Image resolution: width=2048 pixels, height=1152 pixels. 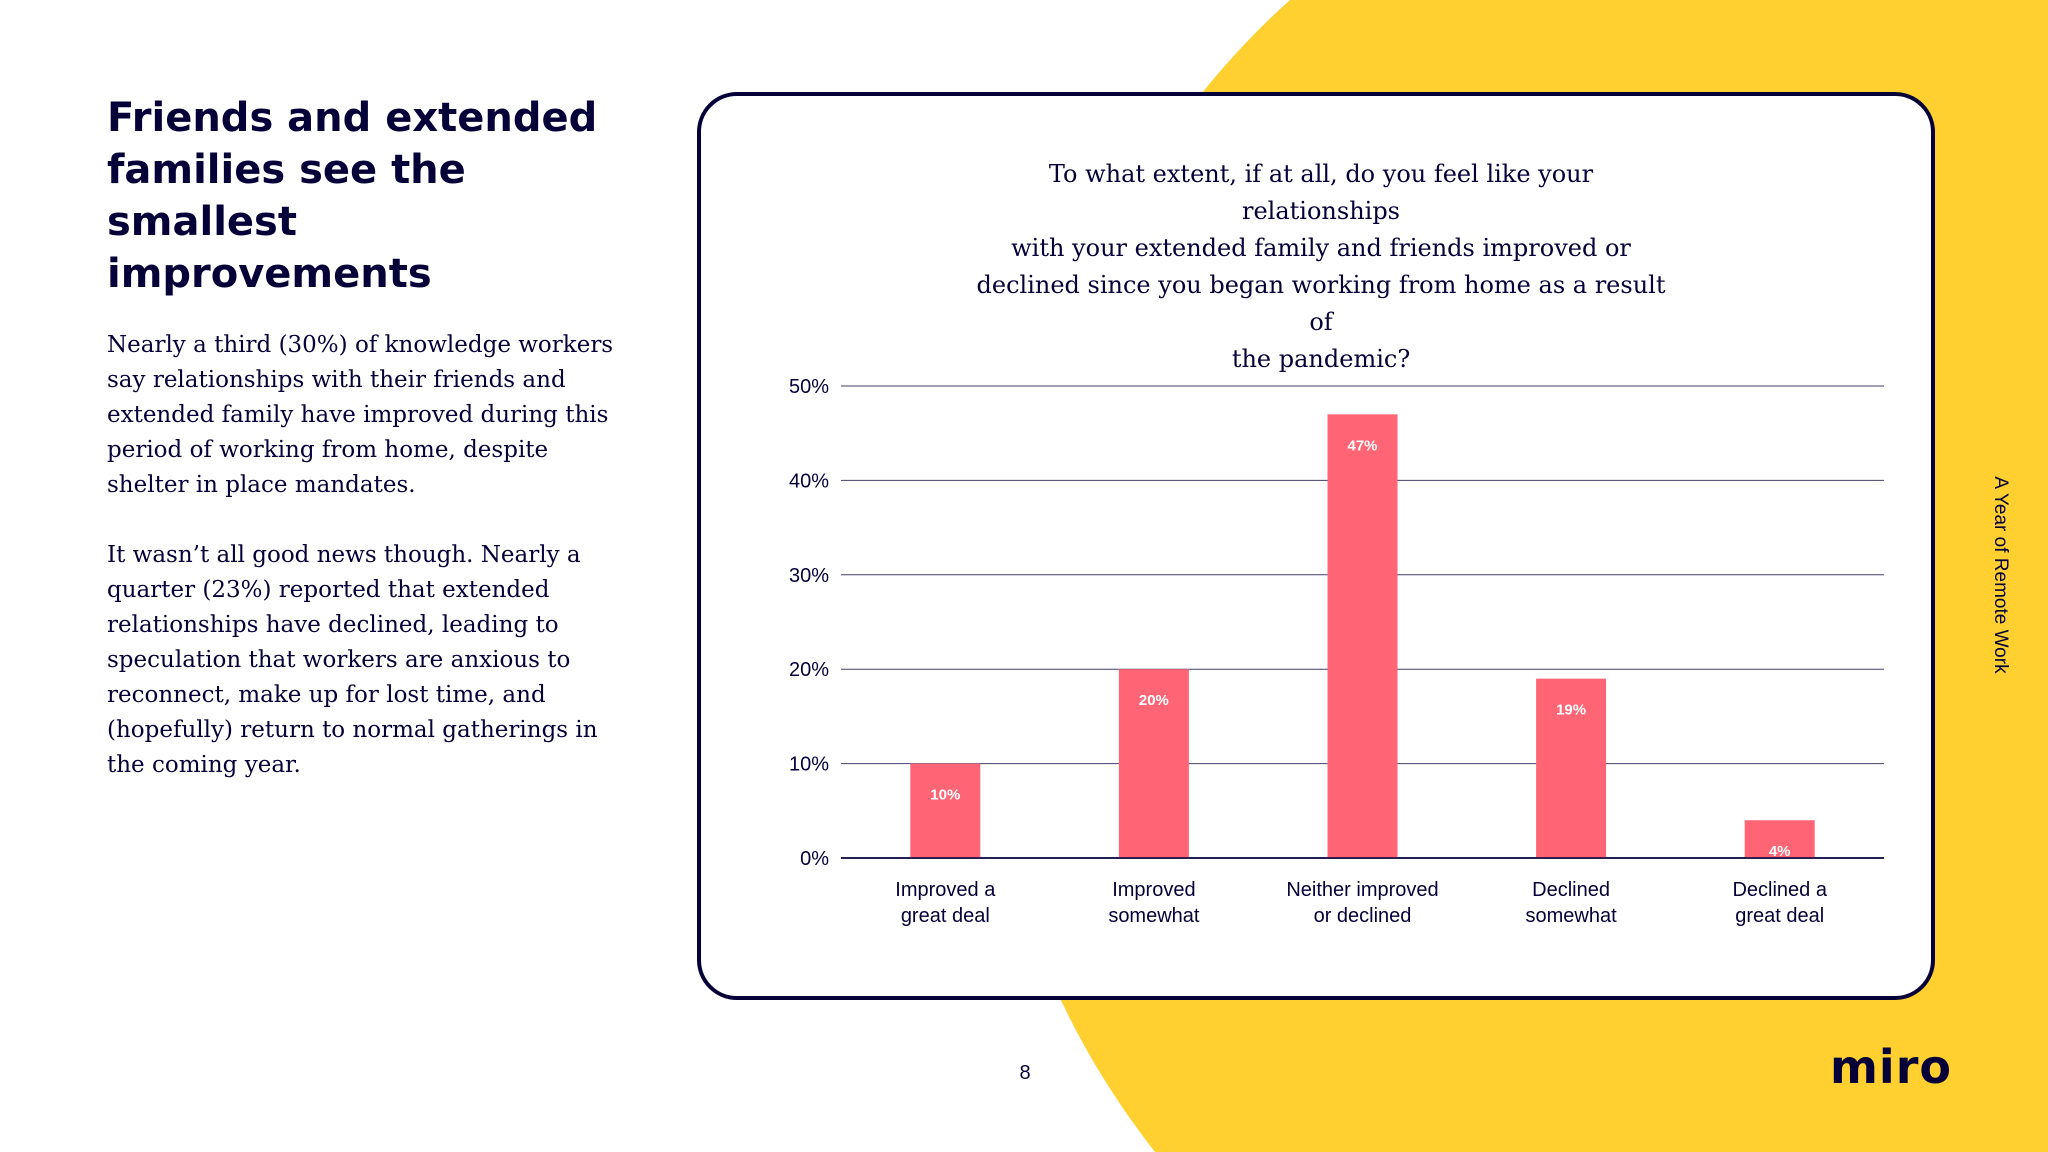 I want to click on paragraph-line: speculation that workers are anxious to, so click(x=339, y=660).